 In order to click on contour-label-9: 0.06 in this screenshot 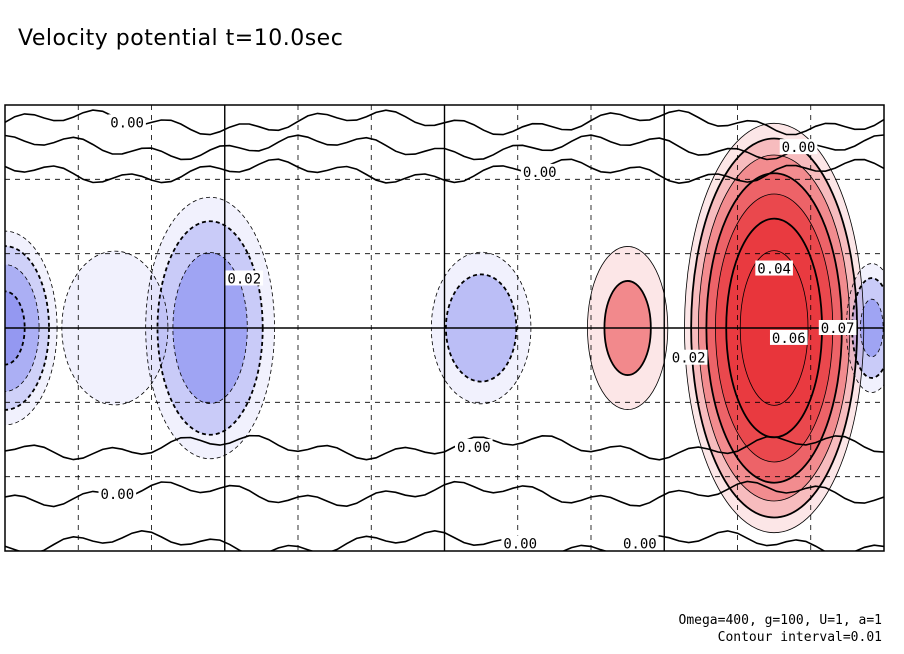, I will do `click(789, 339)`.